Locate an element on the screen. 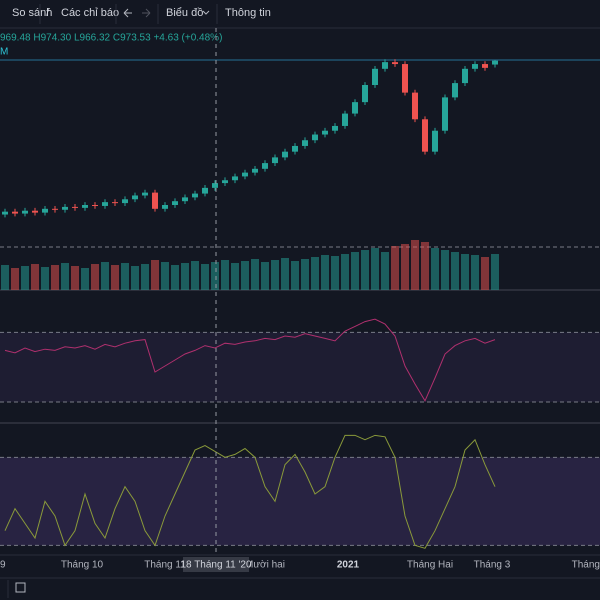 The image size is (600, 600). undo-icon is located at coordinates (127, 13).